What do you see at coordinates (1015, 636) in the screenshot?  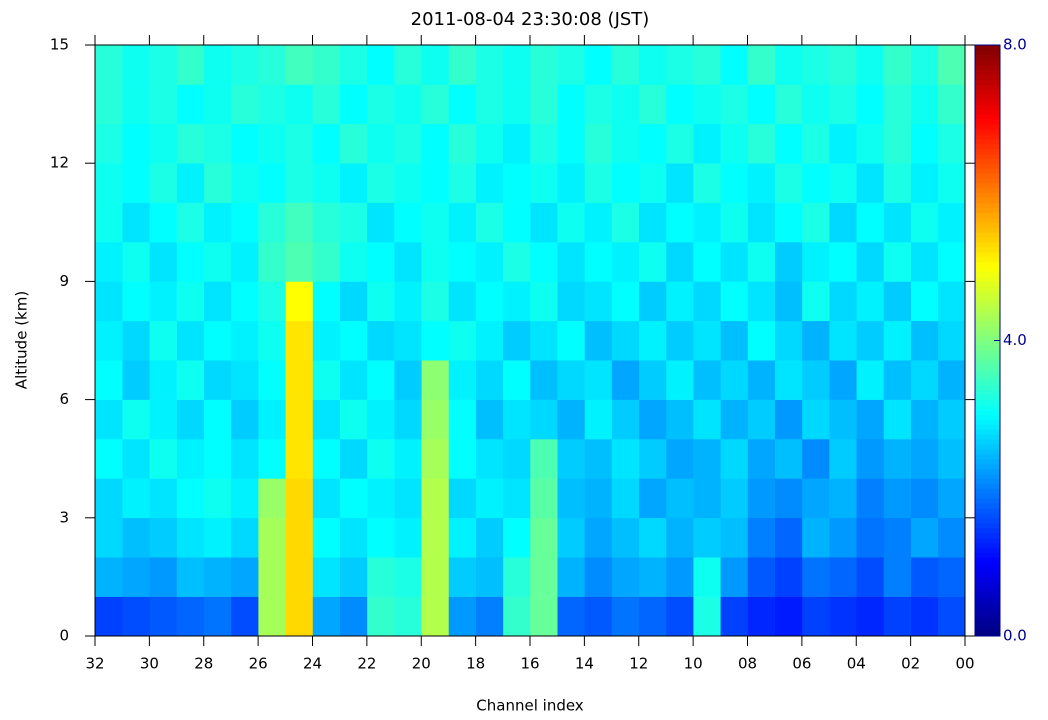 I see `colorbar-tick-label: 0.0` at bounding box center [1015, 636].